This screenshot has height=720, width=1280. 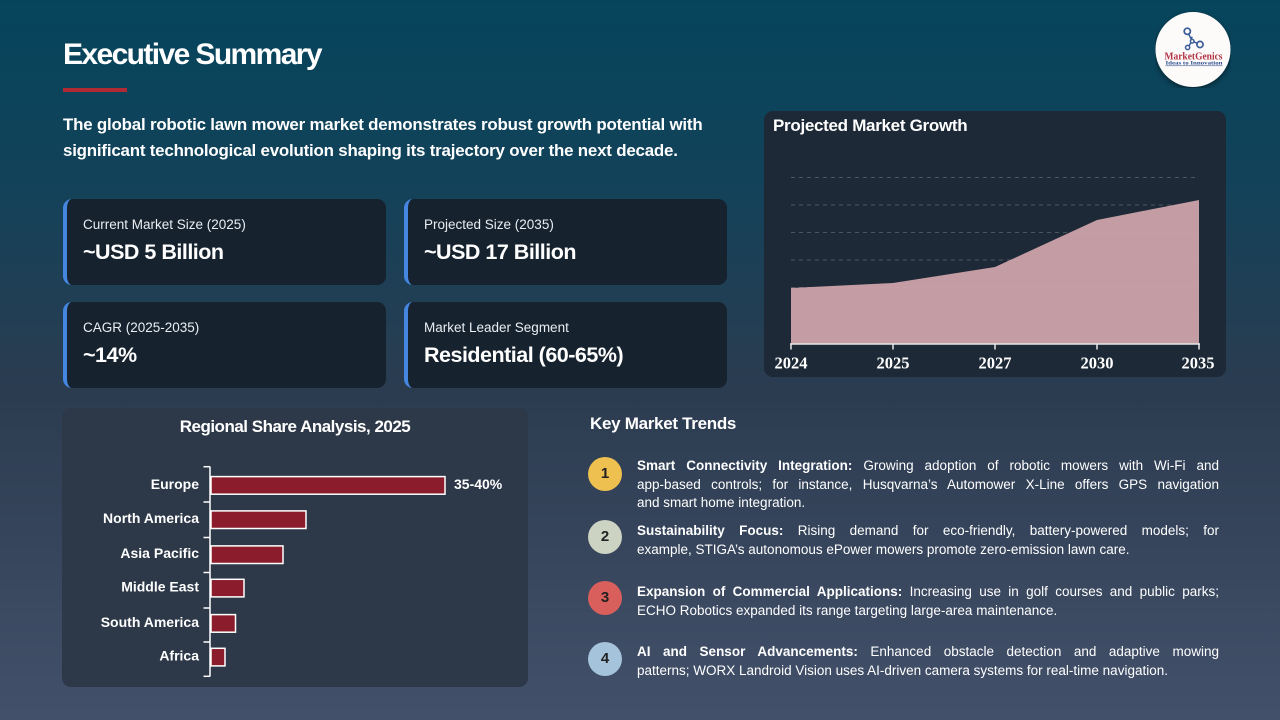 I want to click on svg-text: North America, so click(x=151, y=518).